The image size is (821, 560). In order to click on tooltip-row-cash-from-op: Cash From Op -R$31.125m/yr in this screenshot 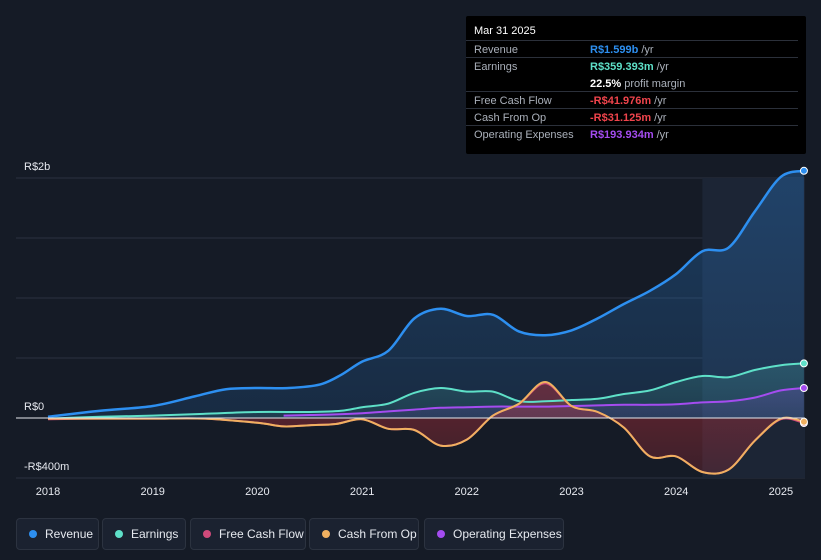, I will do `click(632, 117)`.